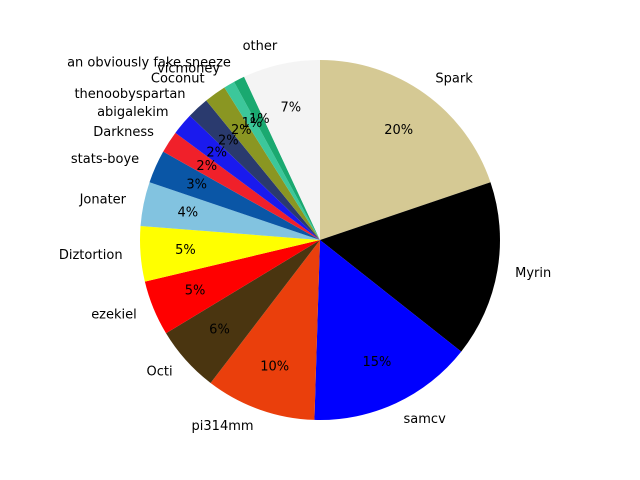 The width and height of the screenshot is (640, 480). Describe the element at coordinates (105, 159) in the screenshot. I see `slice-label: stats-boye` at that location.